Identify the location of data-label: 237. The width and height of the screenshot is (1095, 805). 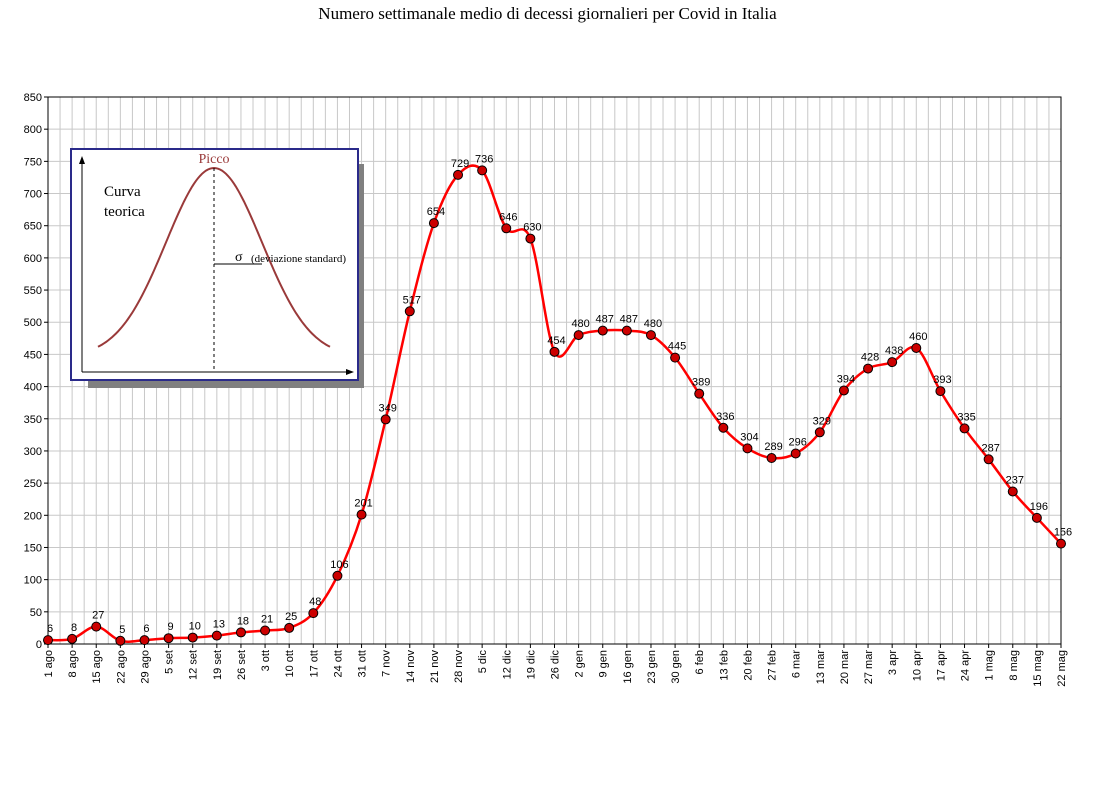
(1015, 480).